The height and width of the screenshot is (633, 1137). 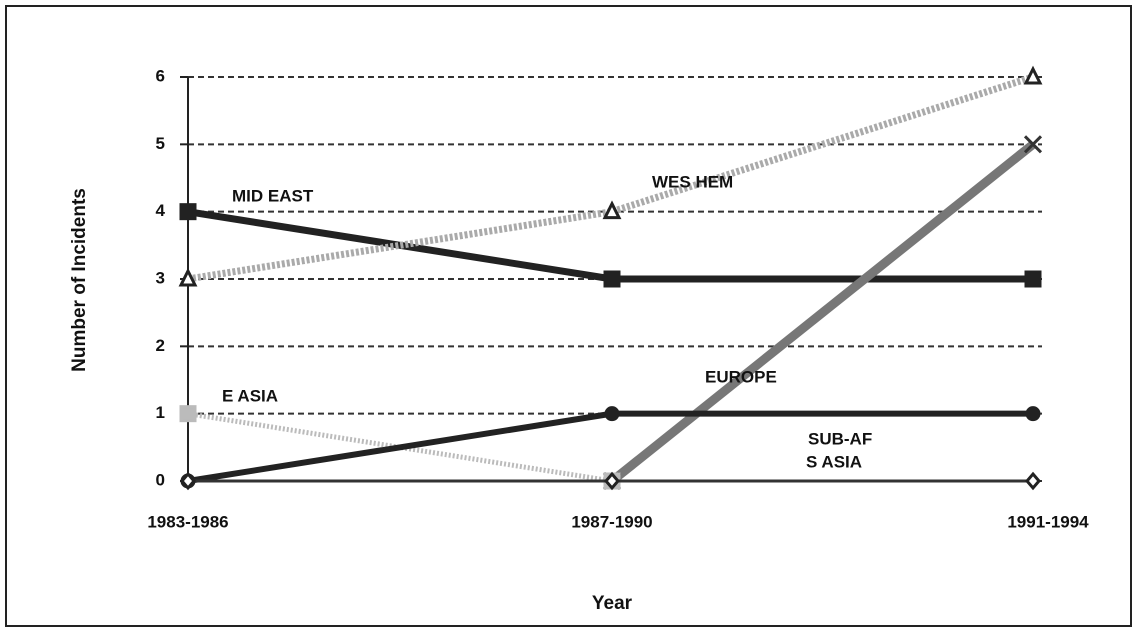 What do you see at coordinates (250, 395) in the screenshot?
I see `series-label: E ASIA` at bounding box center [250, 395].